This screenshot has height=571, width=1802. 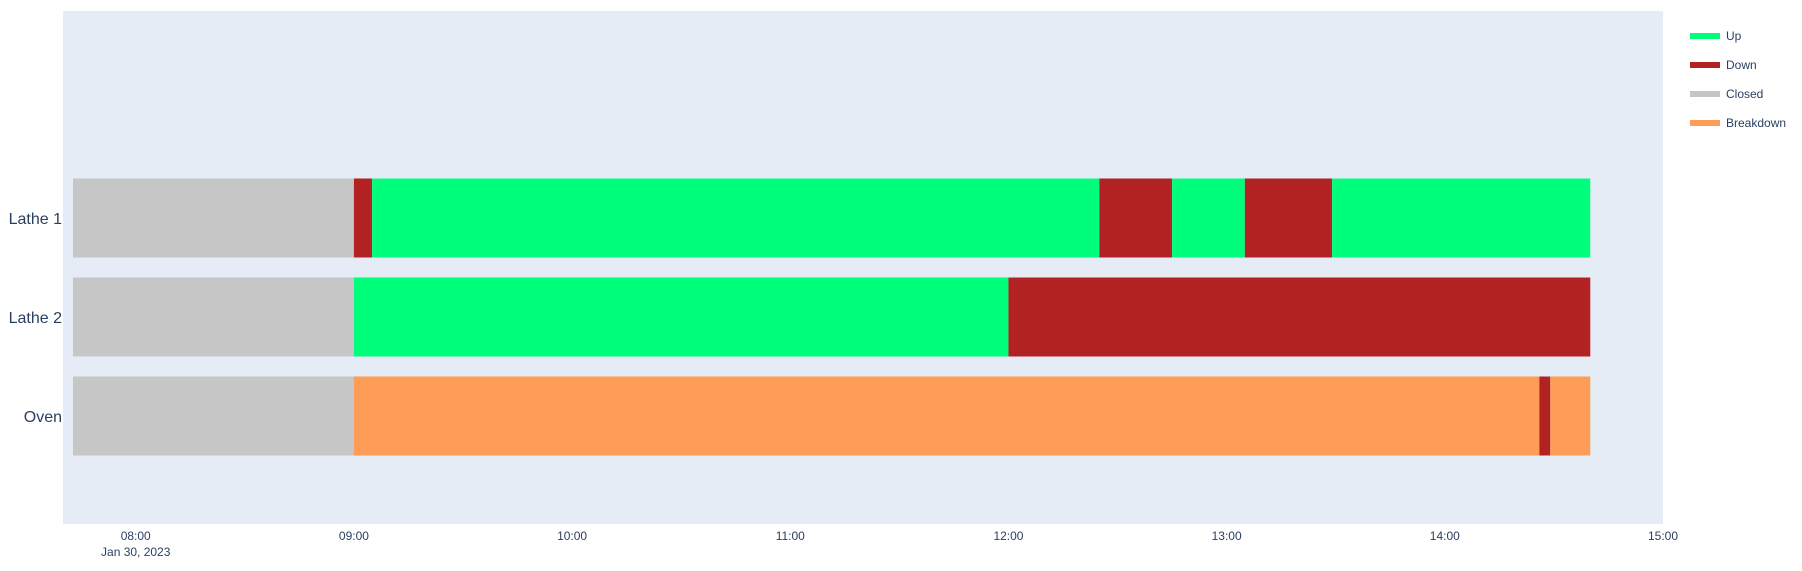 I want to click on y-label-lathe-1: Lathe 1, so click(x=35, y=219).